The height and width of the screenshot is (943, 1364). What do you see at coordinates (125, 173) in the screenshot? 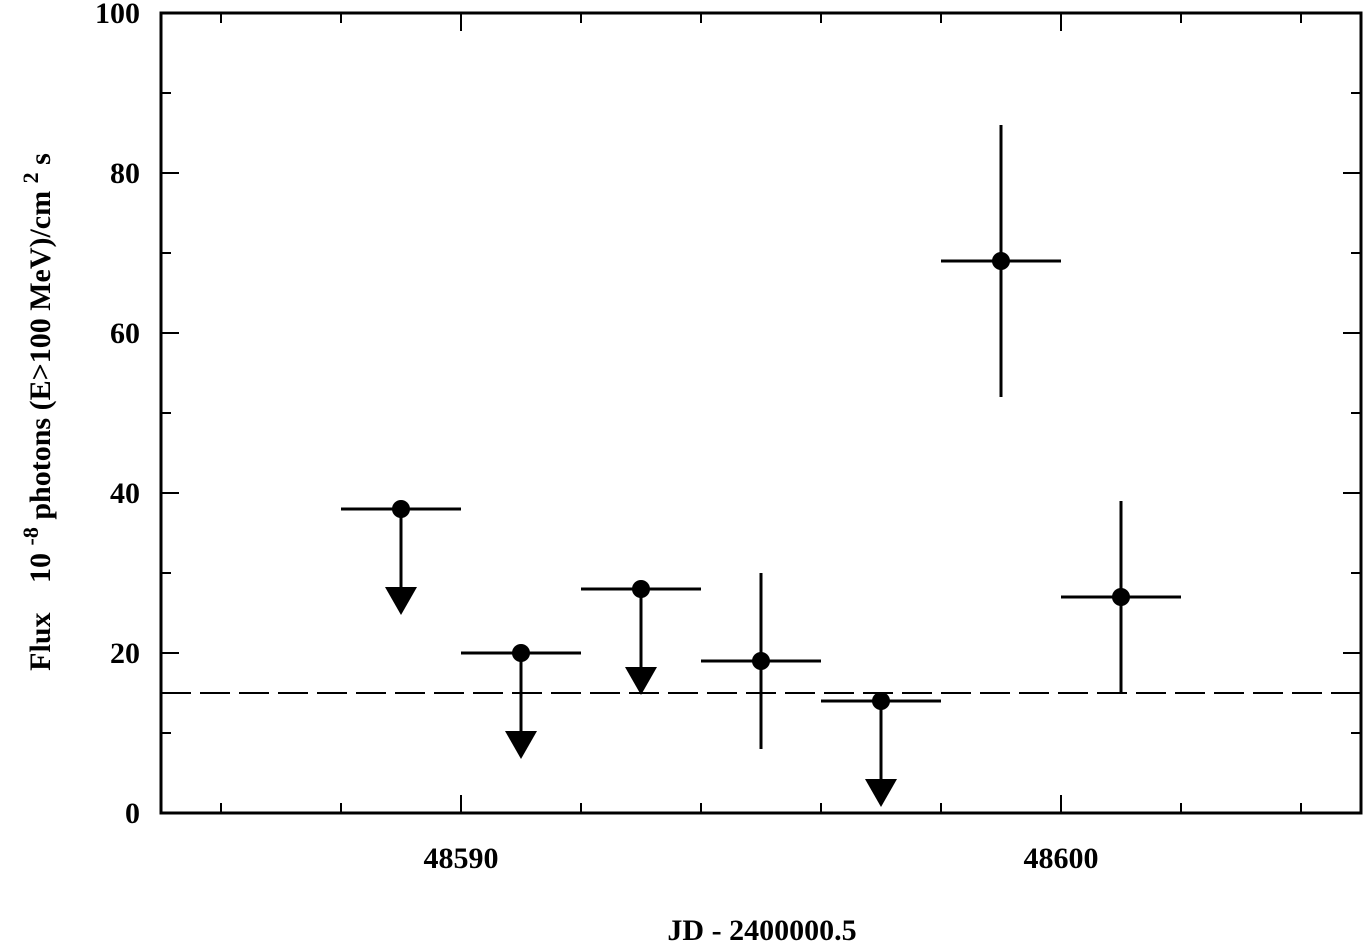
I see `y-tick-label: 80` at bounding box center [125, 173].